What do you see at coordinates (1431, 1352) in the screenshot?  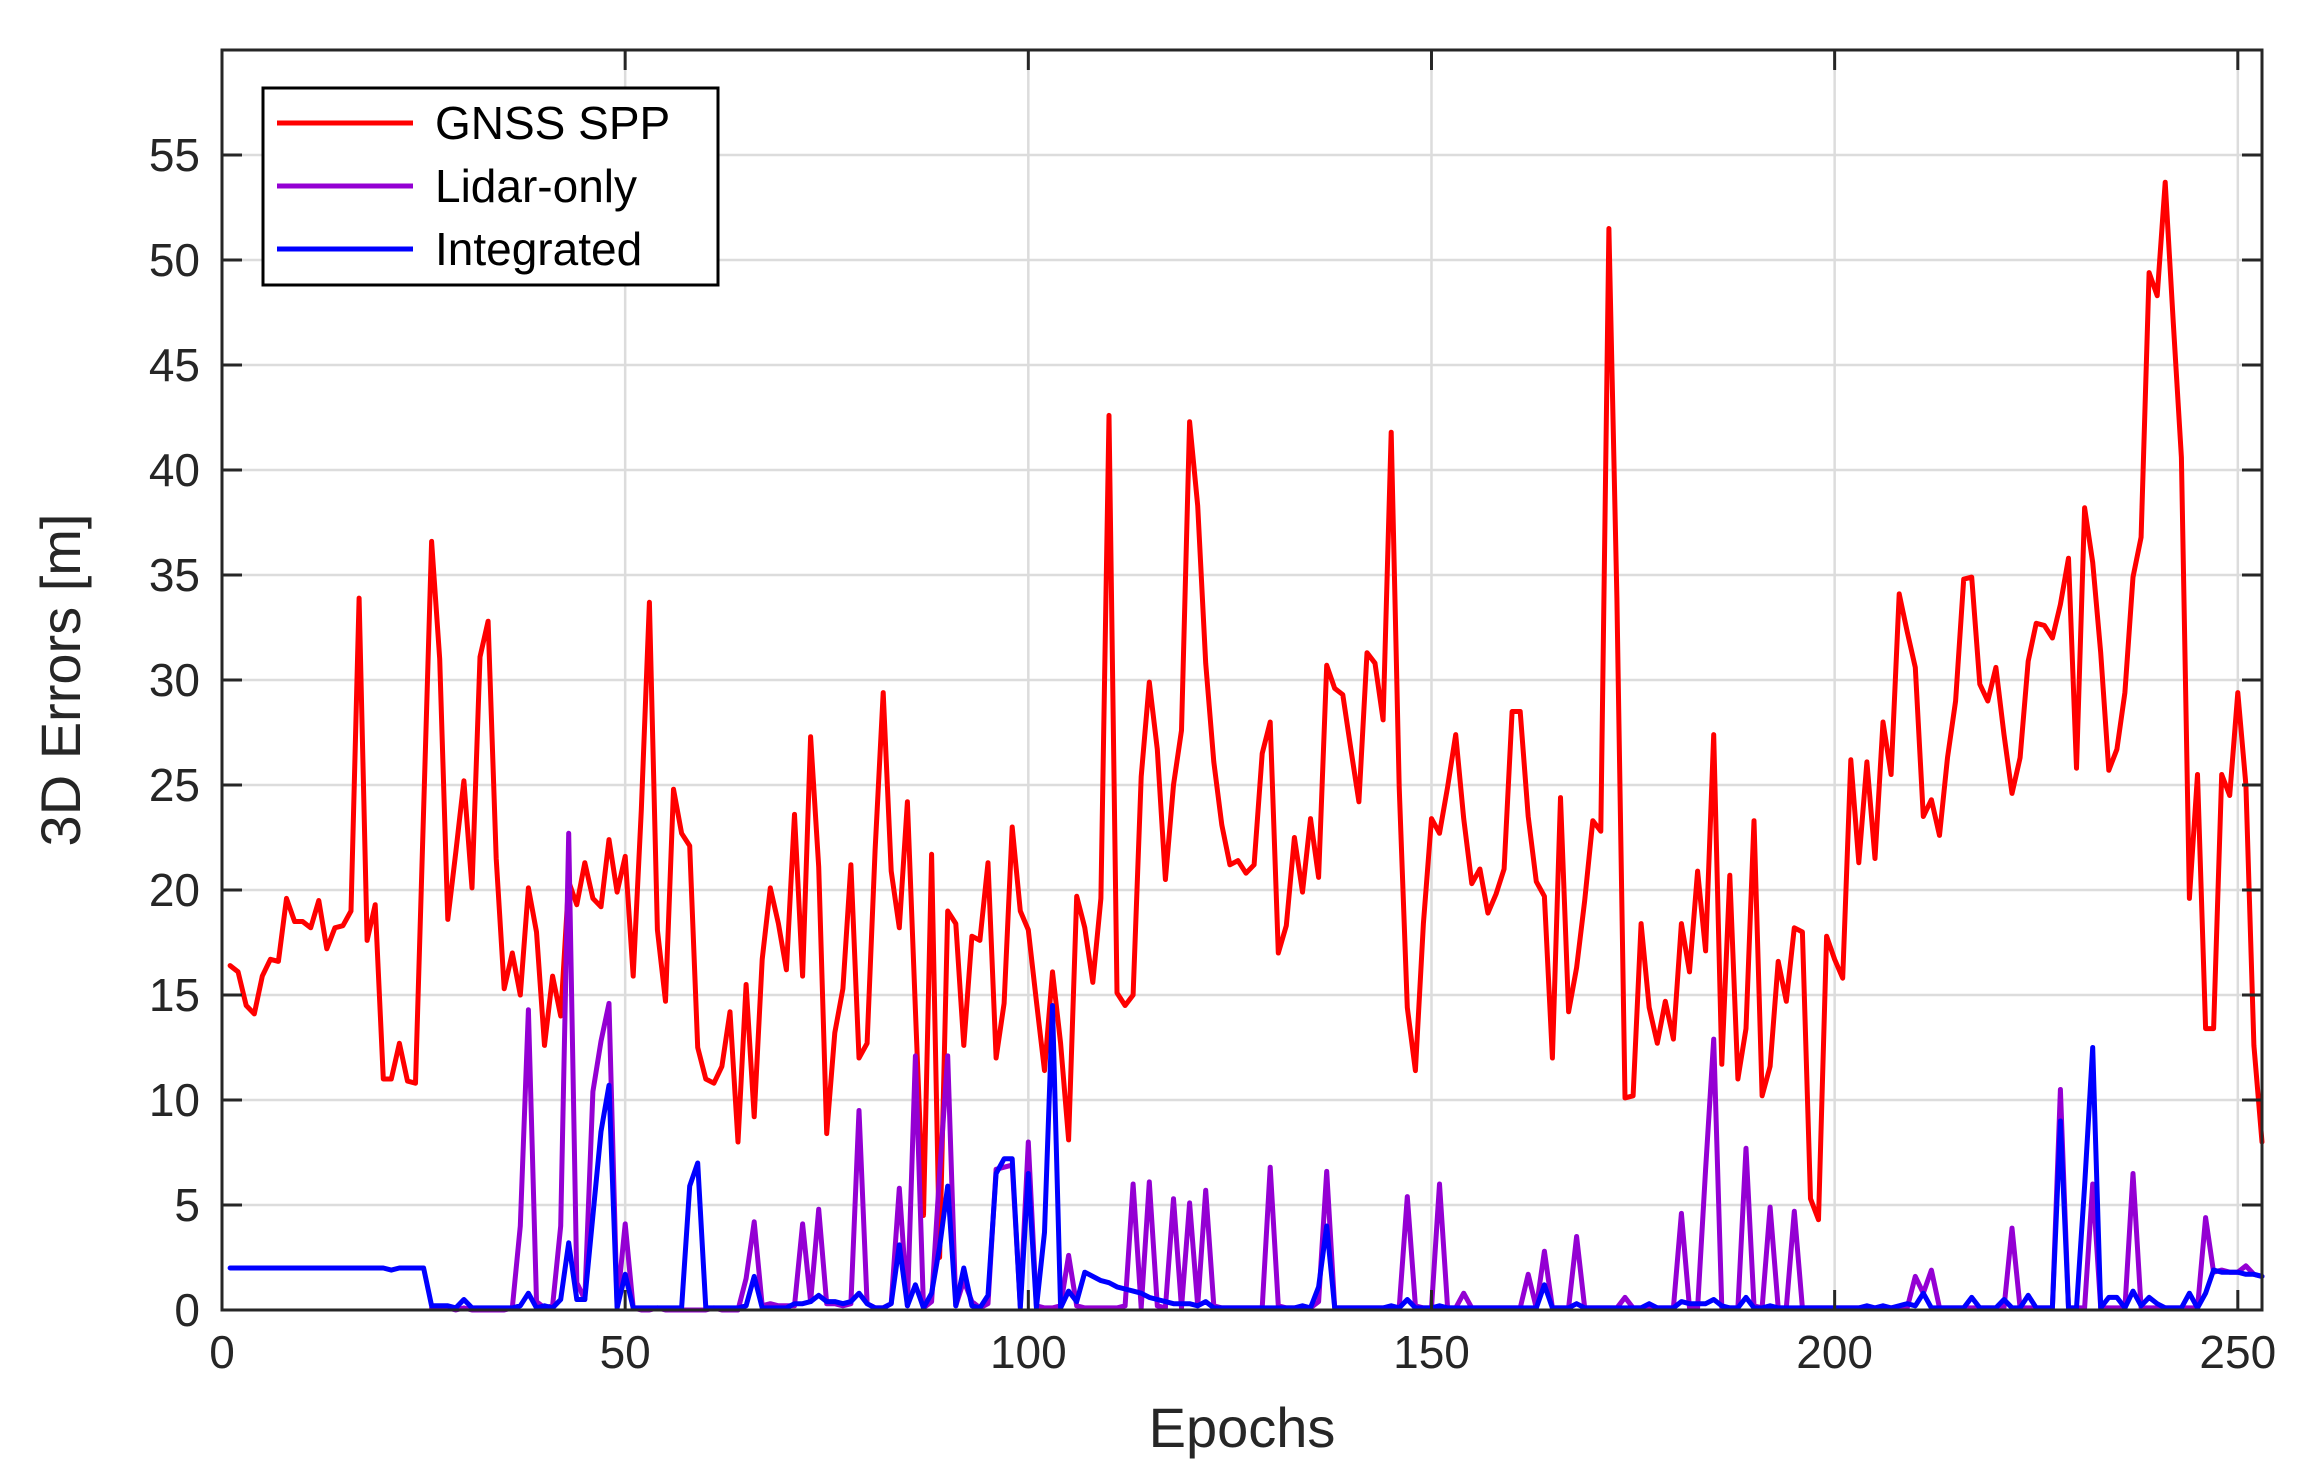 I see `x-tick-label: 150` at bounding box center [1431, 1352].